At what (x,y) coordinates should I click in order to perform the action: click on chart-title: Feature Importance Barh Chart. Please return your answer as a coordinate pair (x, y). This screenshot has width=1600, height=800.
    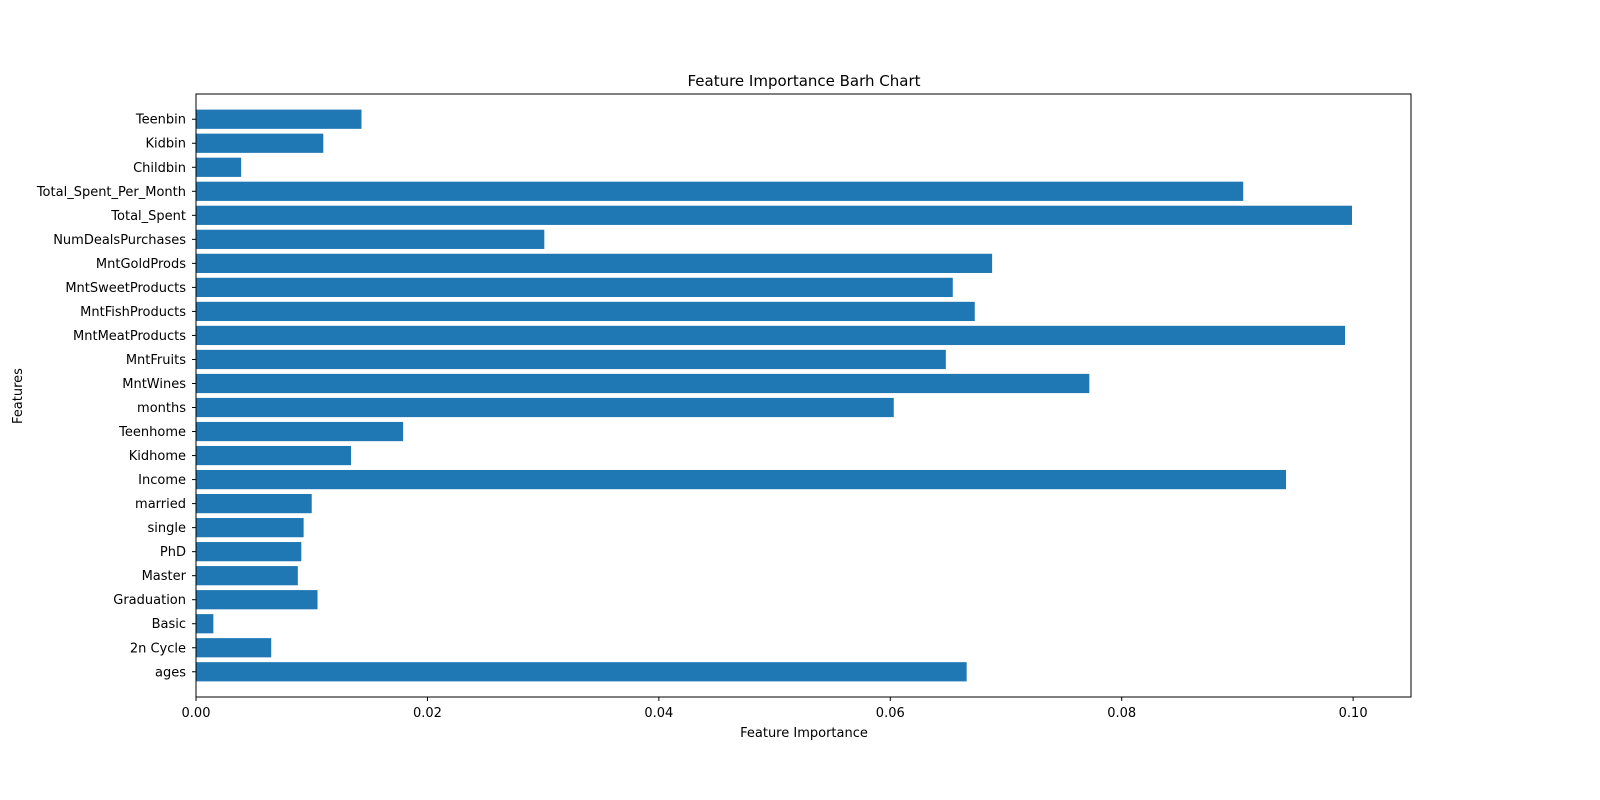
    Looking at the image, I should click on (803, 81).